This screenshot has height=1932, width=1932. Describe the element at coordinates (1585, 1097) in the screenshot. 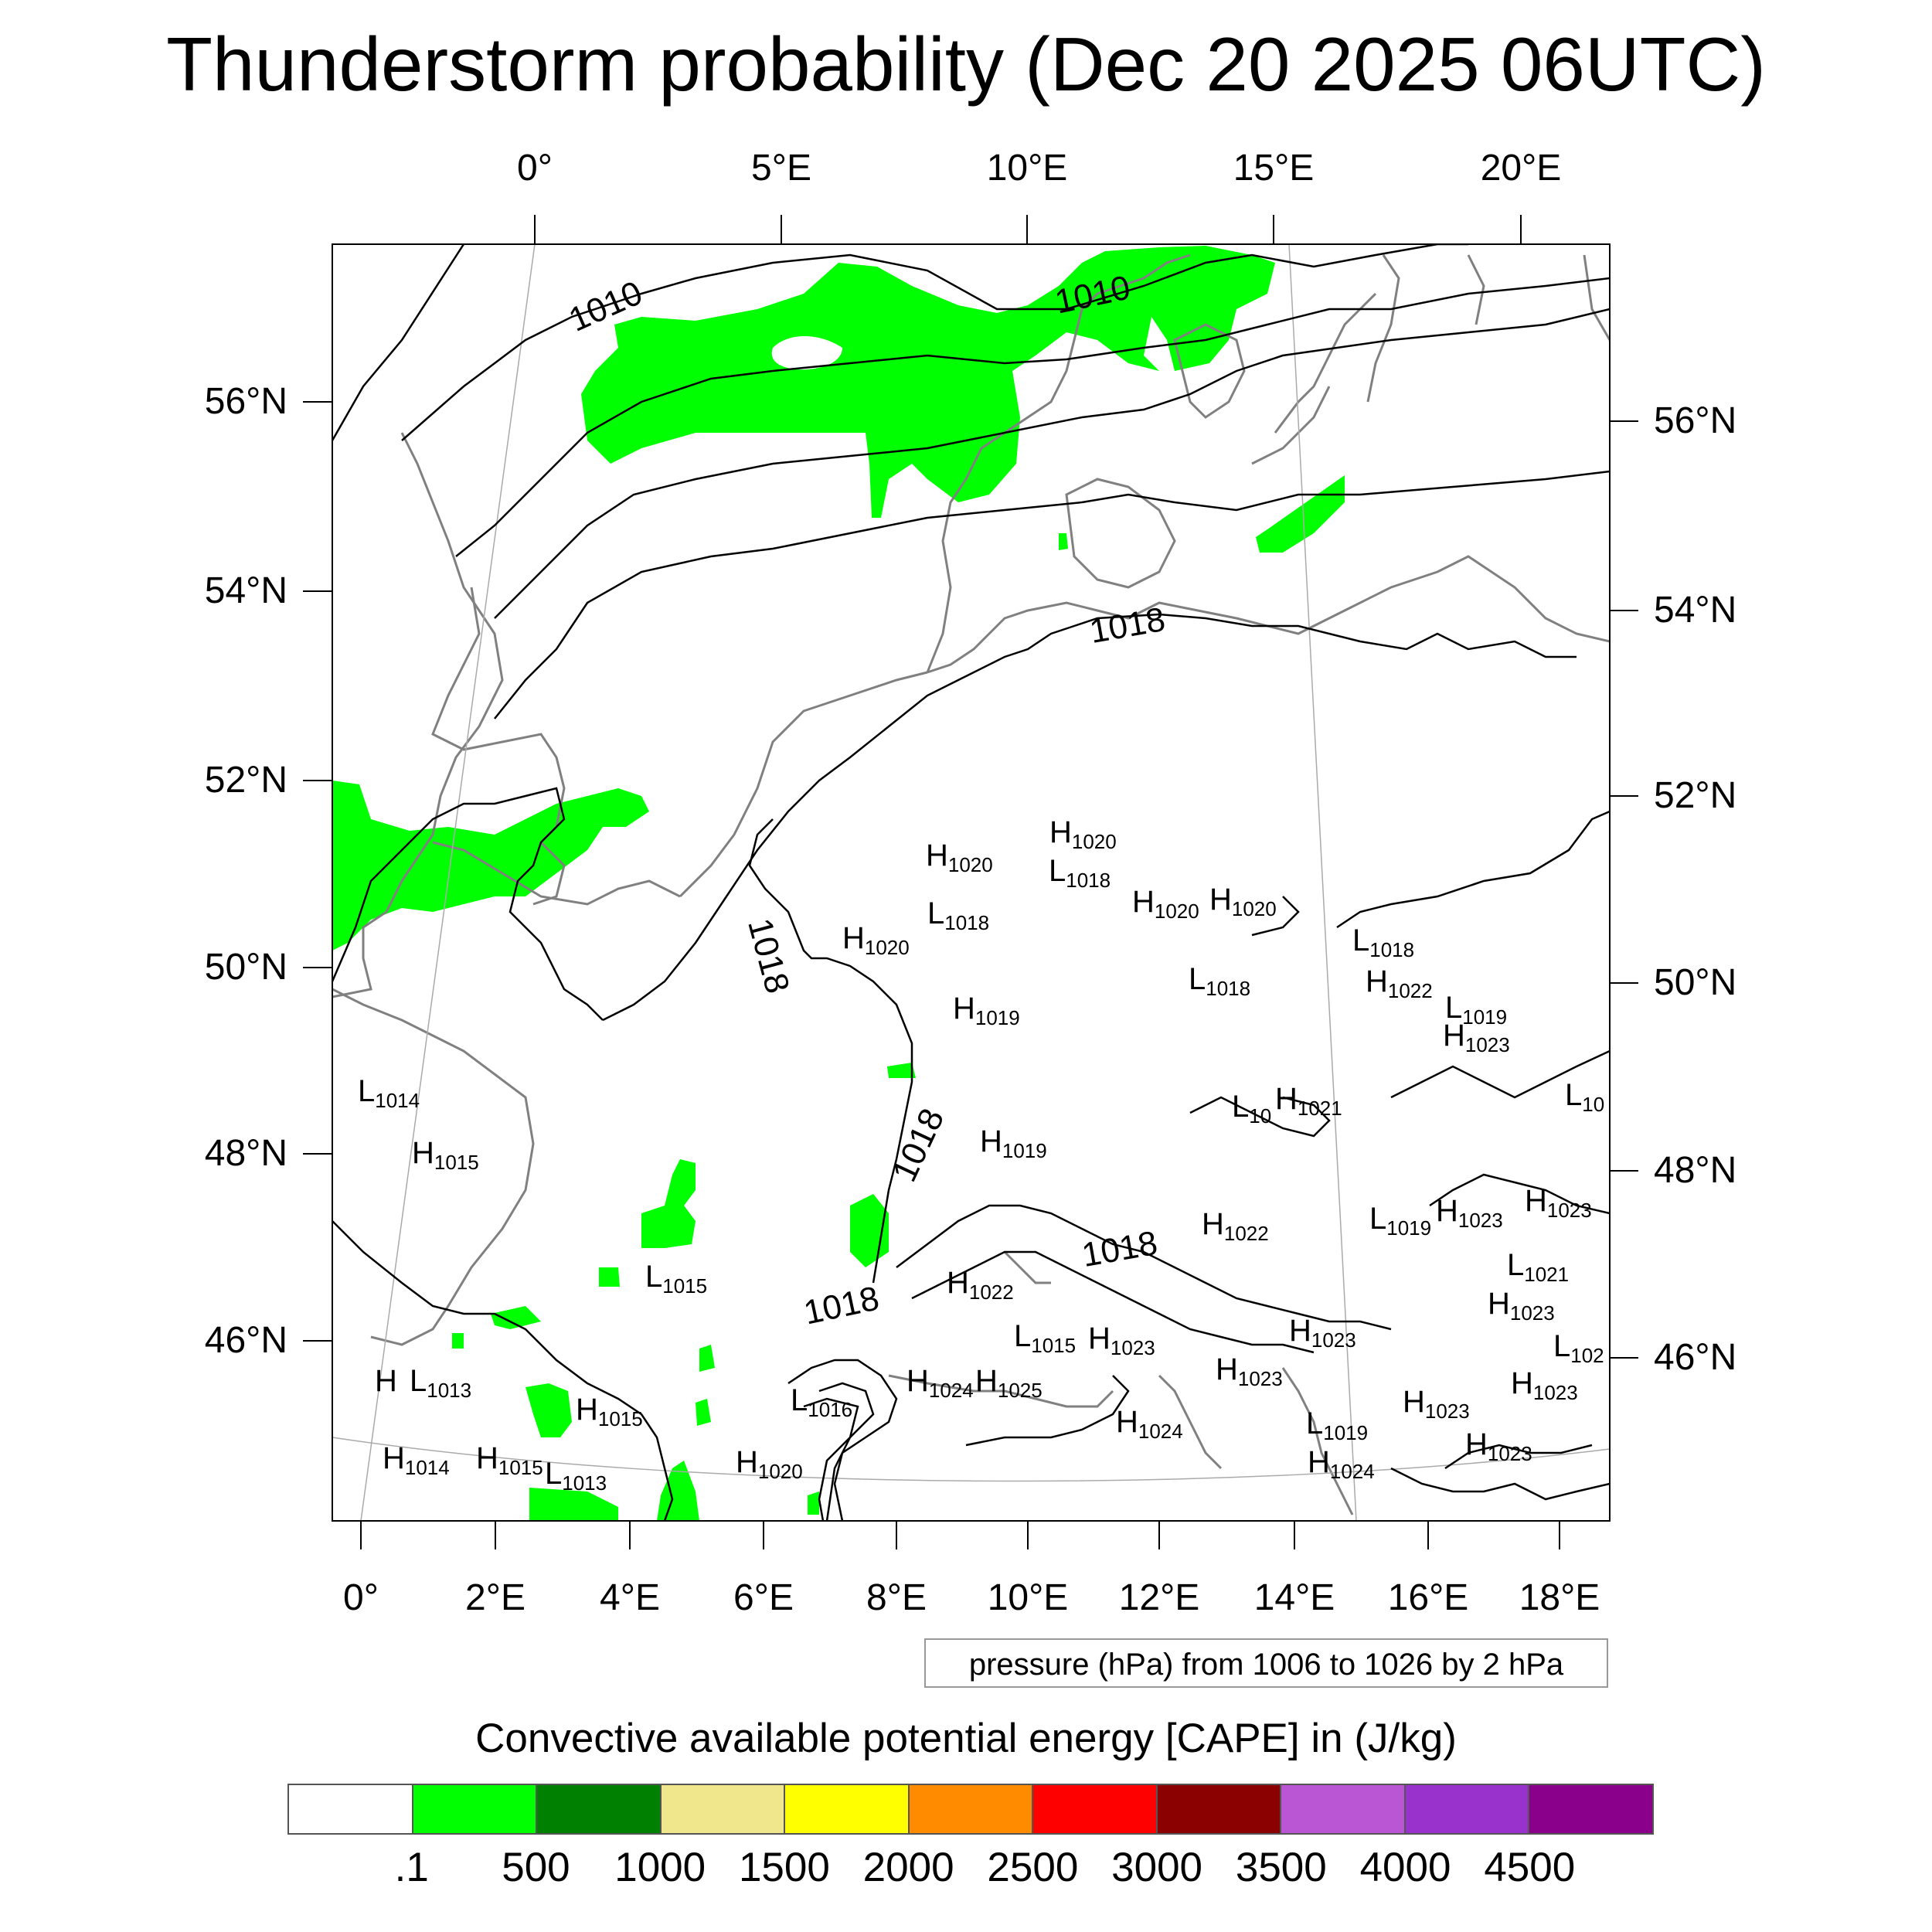

I see `low-pressure-label: L10` at that location.